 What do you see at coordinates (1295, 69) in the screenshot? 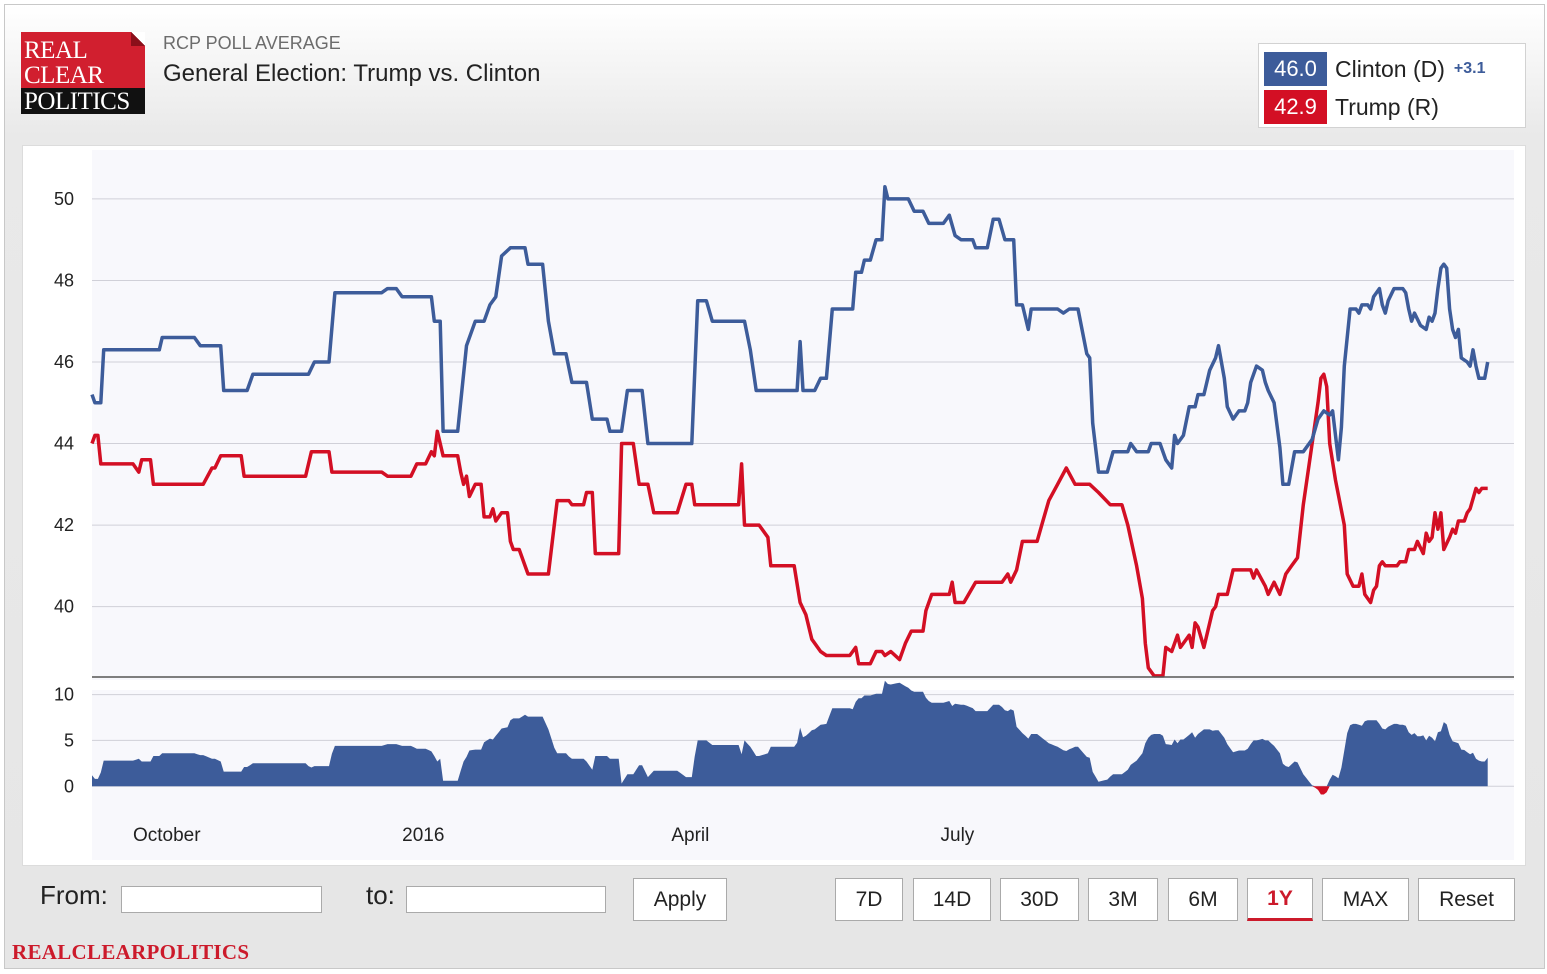
I see `legend-value-clinton: 46.0` at bounding box center [1295, 69].